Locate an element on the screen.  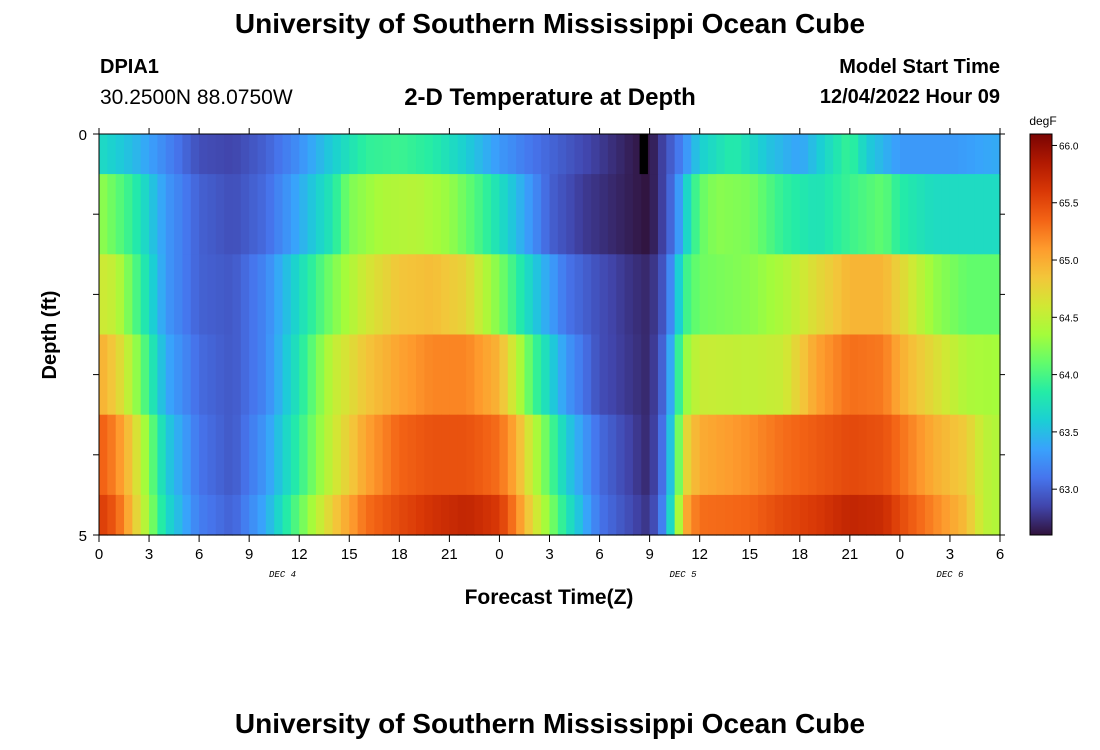
colorbar-unit: degF is located at coordinates (1042, 121).